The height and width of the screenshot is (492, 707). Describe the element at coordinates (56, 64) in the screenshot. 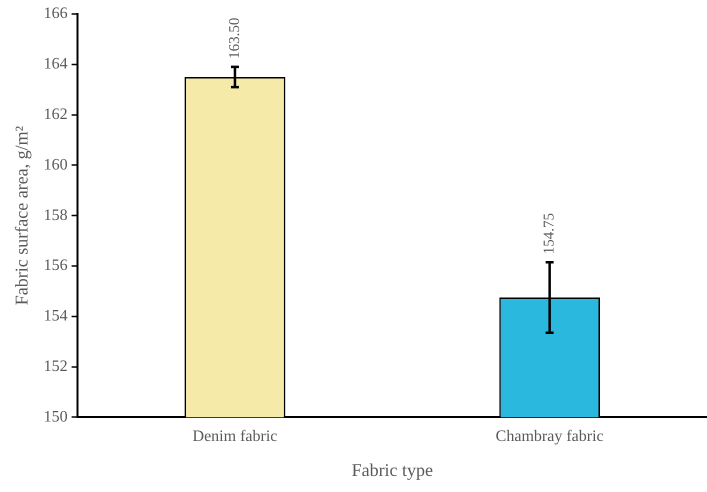

I see `y-tick-label: 164` at that location.